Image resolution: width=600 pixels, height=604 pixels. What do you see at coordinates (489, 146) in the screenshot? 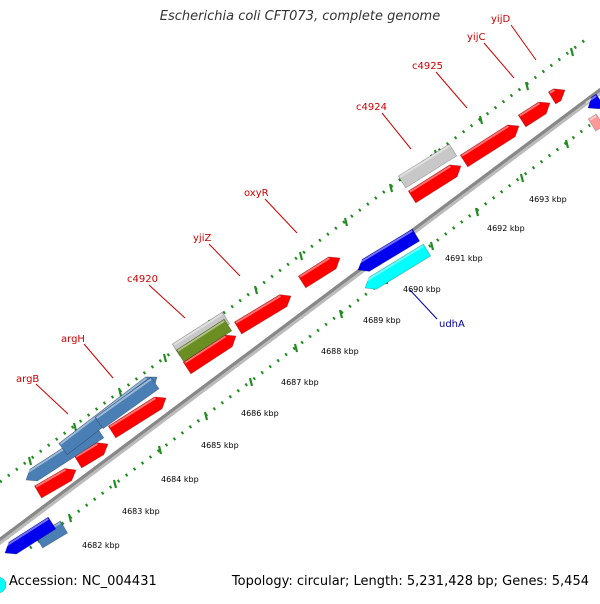
I see `gene-c4925` at bounding box center [489, 146].